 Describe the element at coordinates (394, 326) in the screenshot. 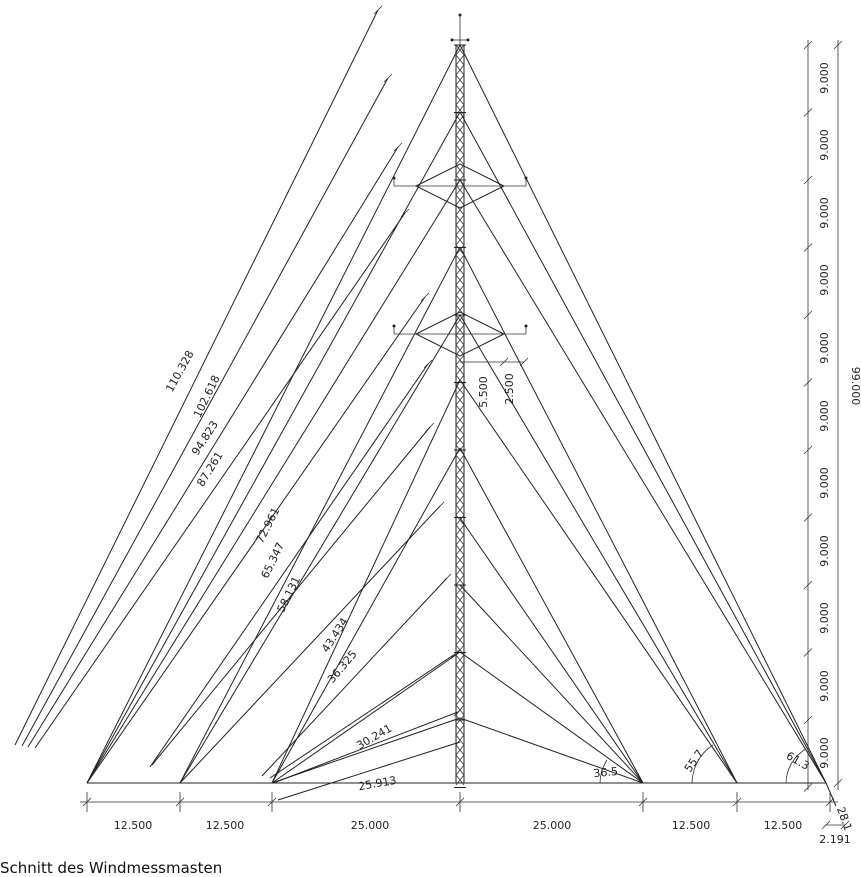

I see `anemometer` at that location.